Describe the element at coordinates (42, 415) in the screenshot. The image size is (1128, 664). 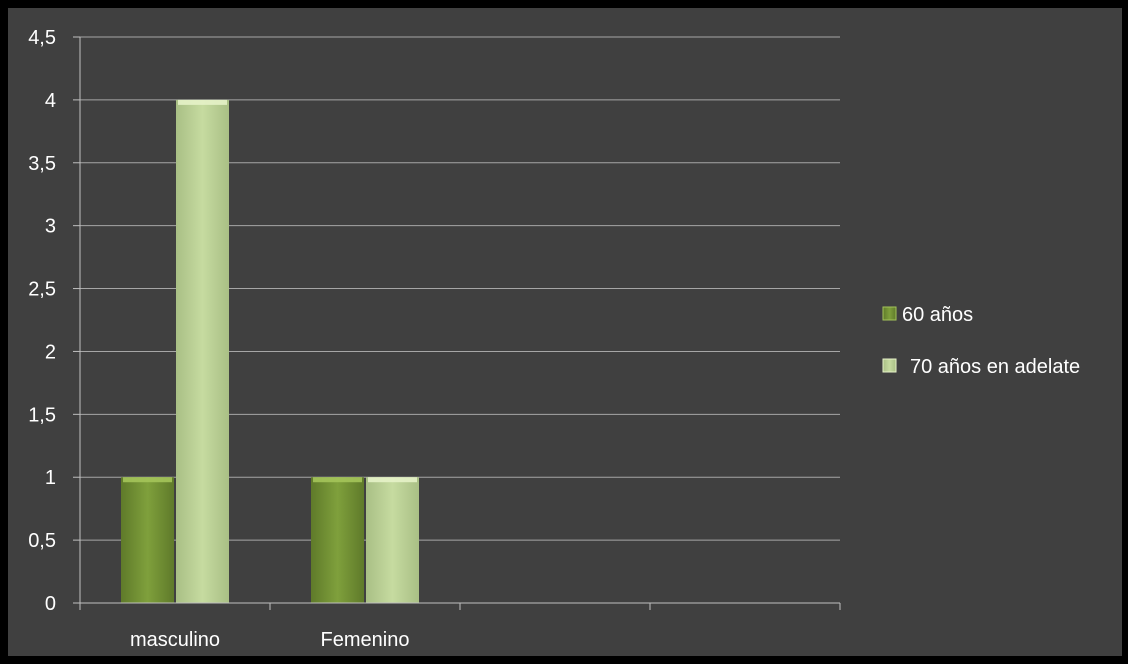
I see `y-tick-label: 1,5` at that location.